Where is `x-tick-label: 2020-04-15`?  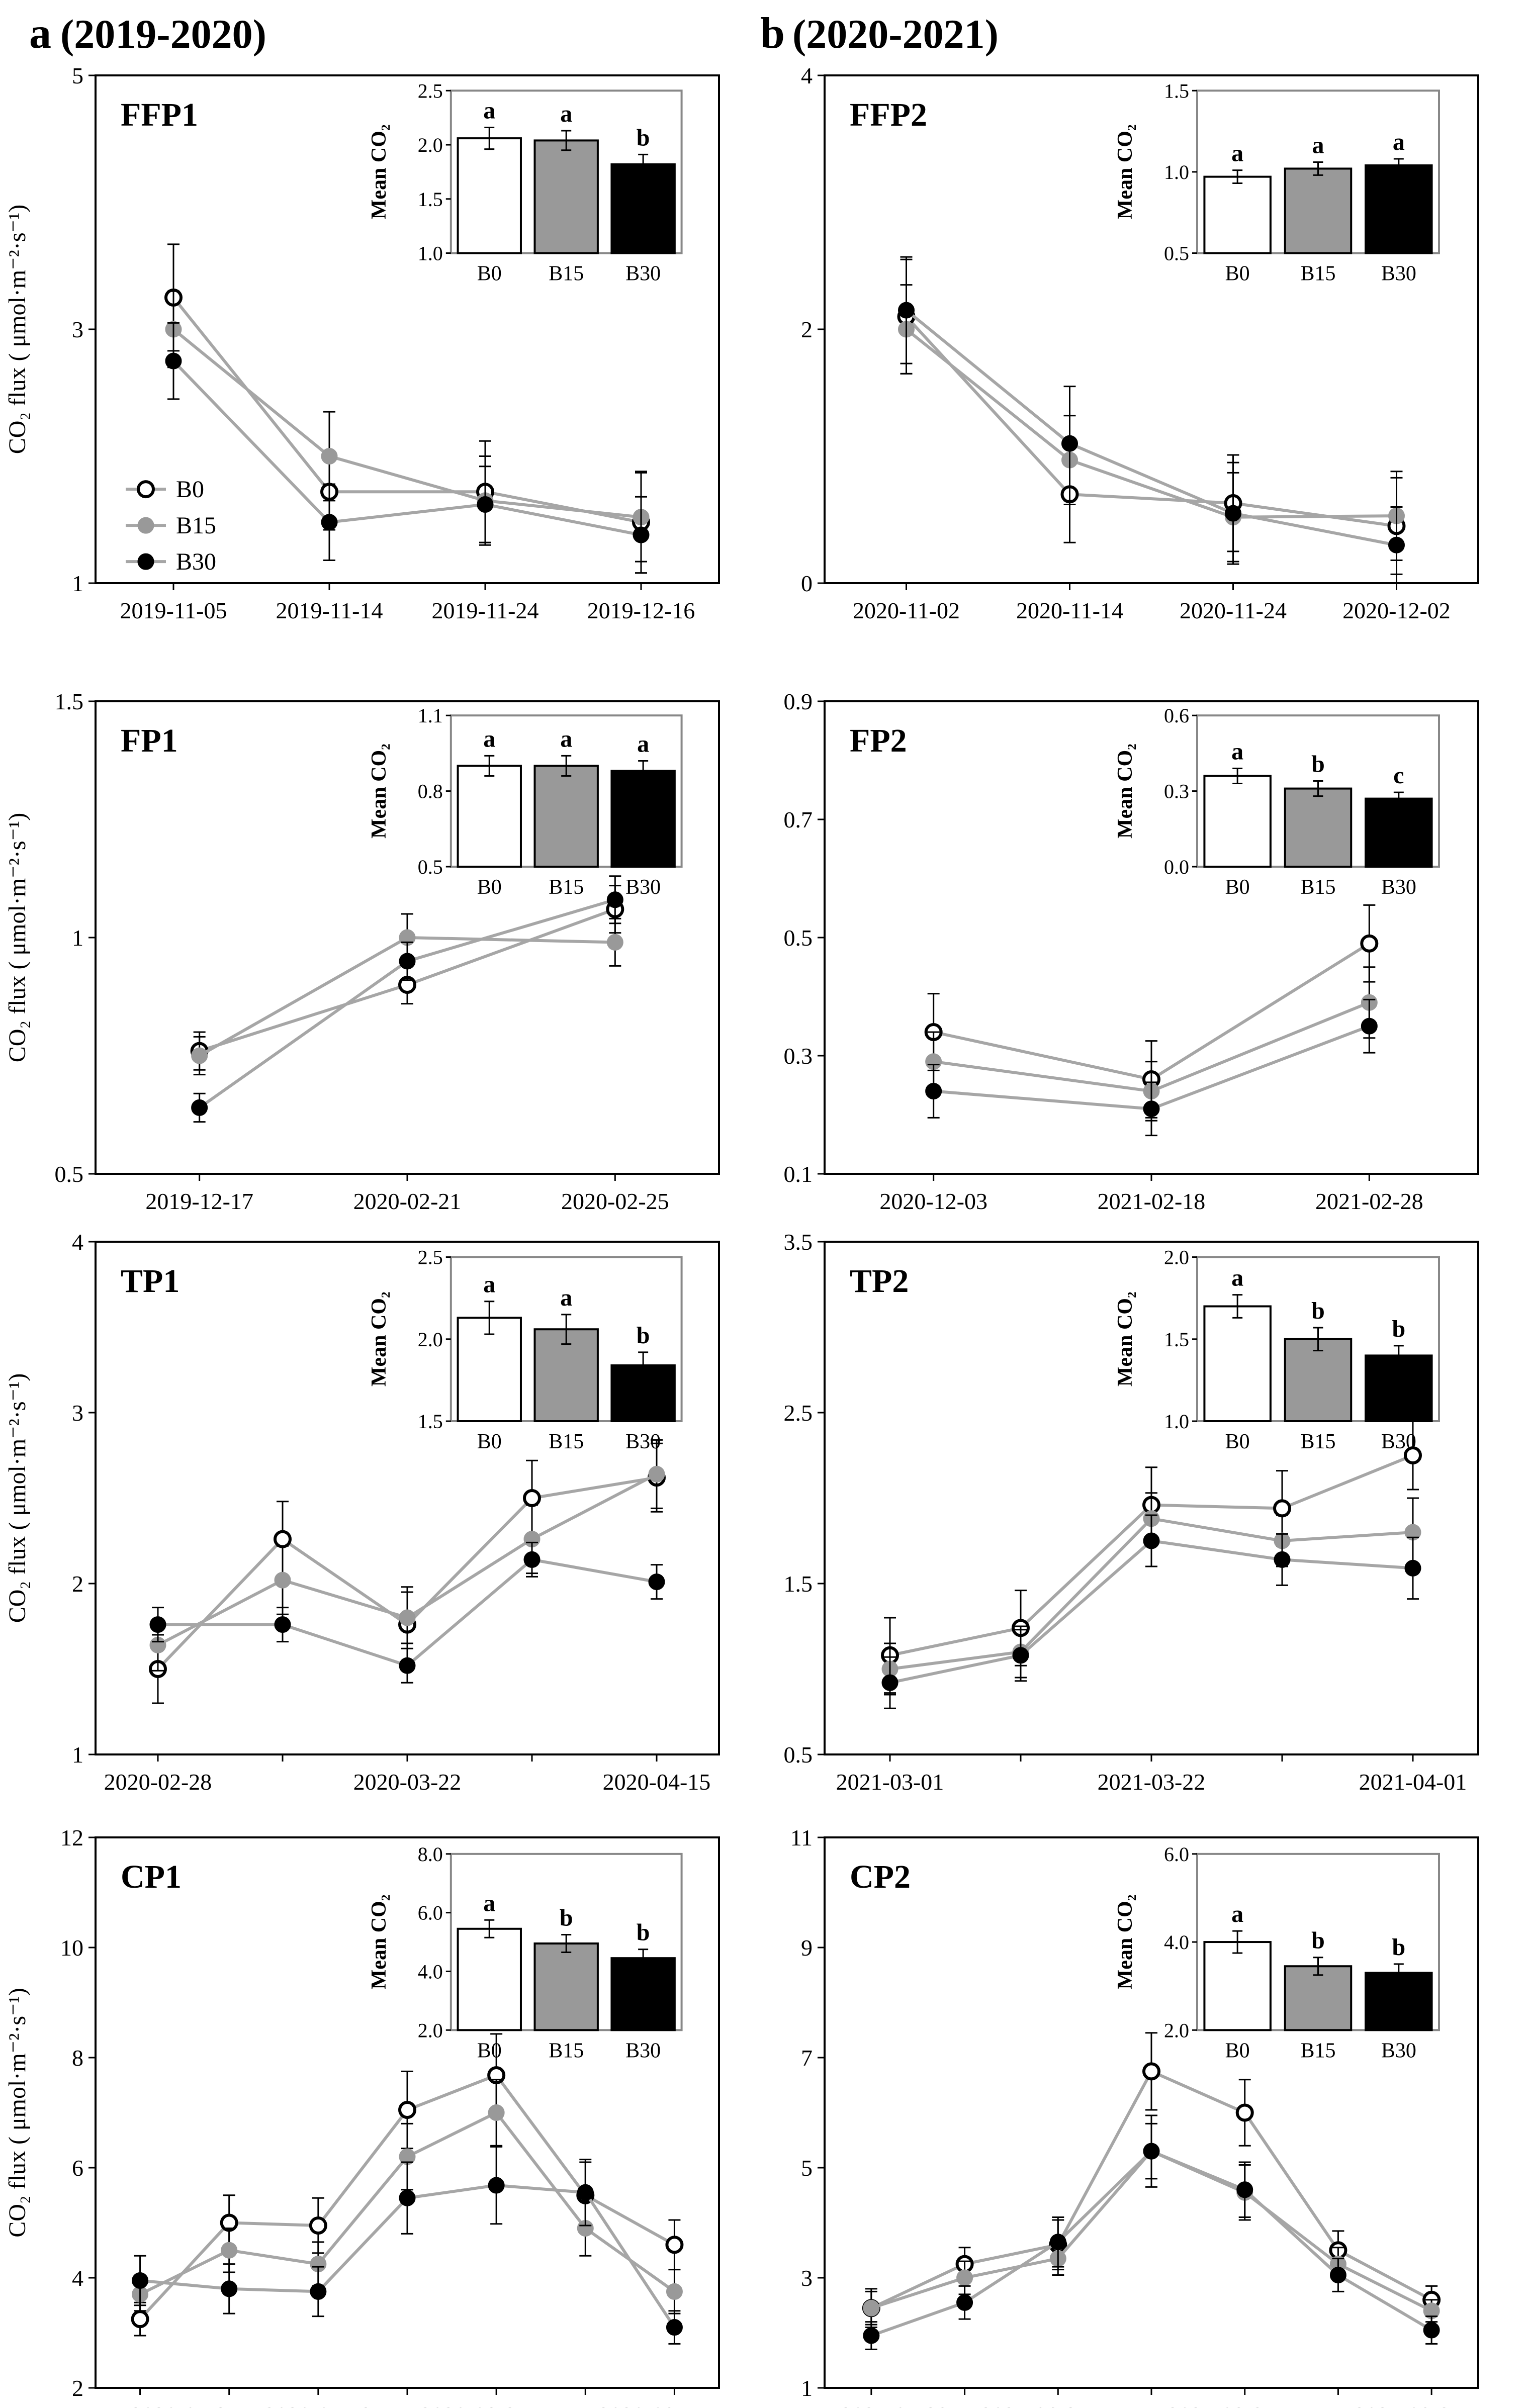
x-tick-label: 2020-04-15 is located at coordinates (657, 1782).